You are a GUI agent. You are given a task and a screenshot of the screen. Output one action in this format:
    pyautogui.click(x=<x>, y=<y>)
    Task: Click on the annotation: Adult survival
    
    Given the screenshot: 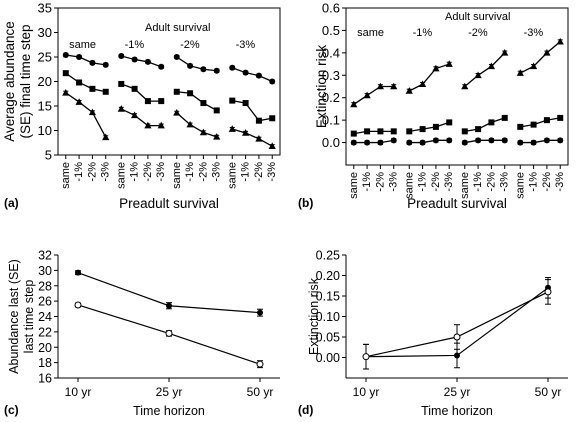 What is the action you would take?
    pyautogui.click(x=477, y=17)
    